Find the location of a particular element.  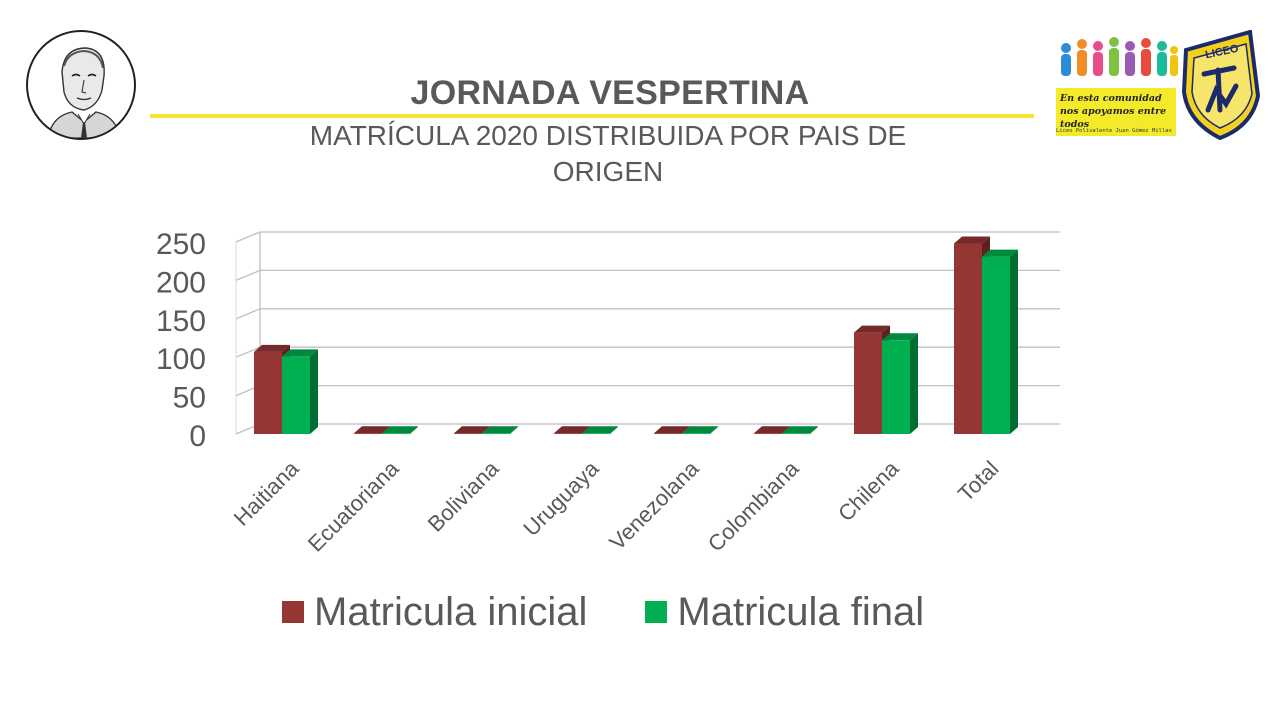

logo-caption: Liceo Polivalente Juan Gómez Millas is located at coordinates (1114, 131).